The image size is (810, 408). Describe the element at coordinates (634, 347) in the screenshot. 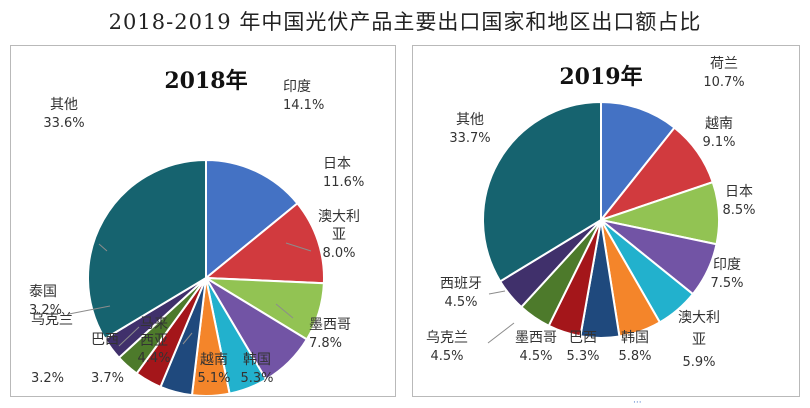

I see `slice-label-6: 韩国 5.8%` at that location.